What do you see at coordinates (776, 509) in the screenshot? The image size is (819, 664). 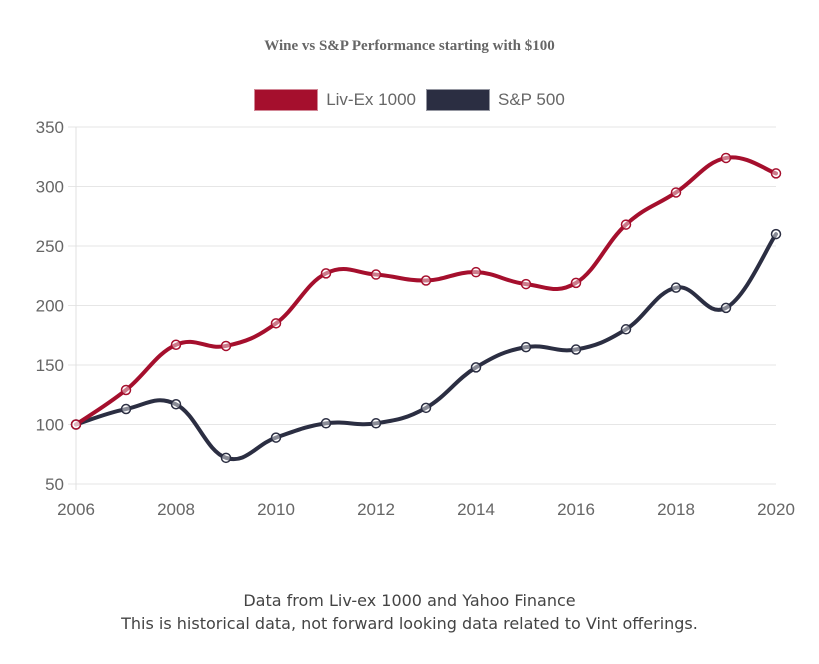 I see `x-tick-label: 2020` at bounding box center [776, 509].